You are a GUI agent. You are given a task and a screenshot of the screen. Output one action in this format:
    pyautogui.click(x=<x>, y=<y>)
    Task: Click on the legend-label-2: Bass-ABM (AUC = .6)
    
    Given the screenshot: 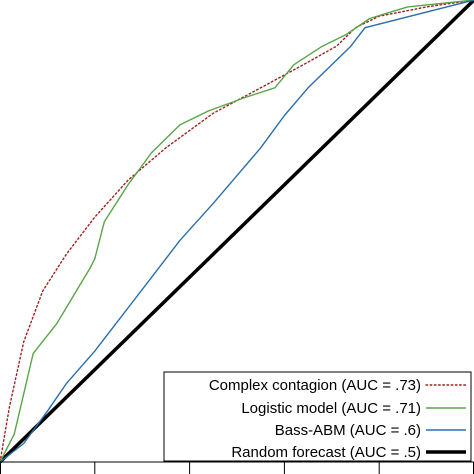 What is the action you would take?
    pyautogui.click(x=348, y=430)
    